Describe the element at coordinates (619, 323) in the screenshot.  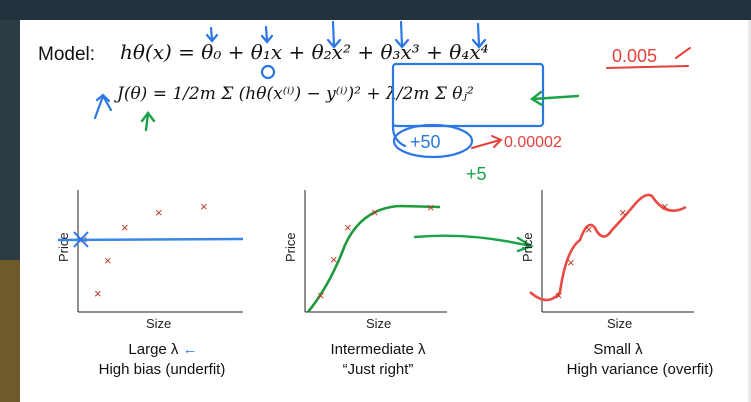
I see `plot3-xlabel: Size` at that location.